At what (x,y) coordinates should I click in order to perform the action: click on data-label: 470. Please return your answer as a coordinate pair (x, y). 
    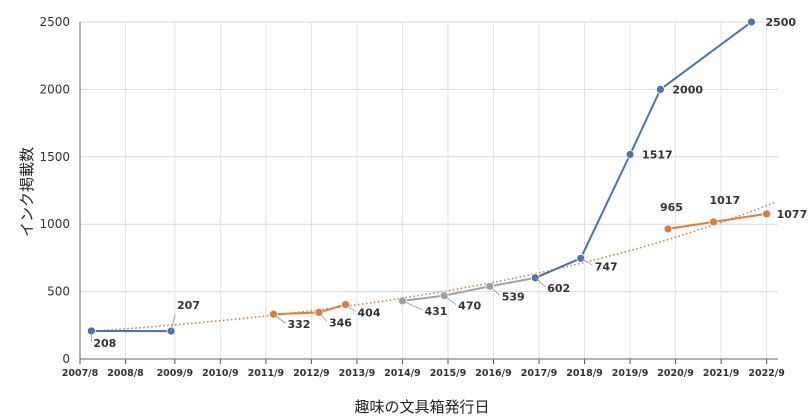
    Looking at the image, I should click on (469, 306).